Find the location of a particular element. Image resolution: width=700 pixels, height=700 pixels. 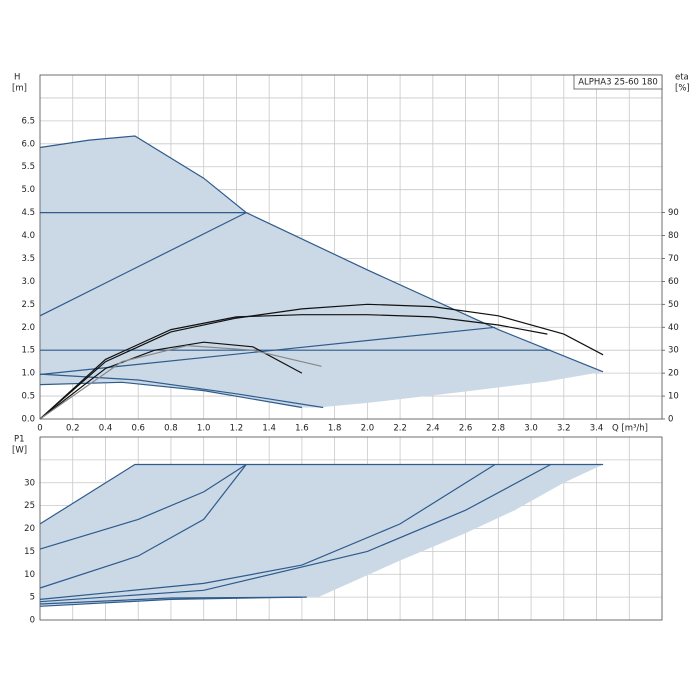

y-tick-label: 10 is located at coordinates (29, 575).